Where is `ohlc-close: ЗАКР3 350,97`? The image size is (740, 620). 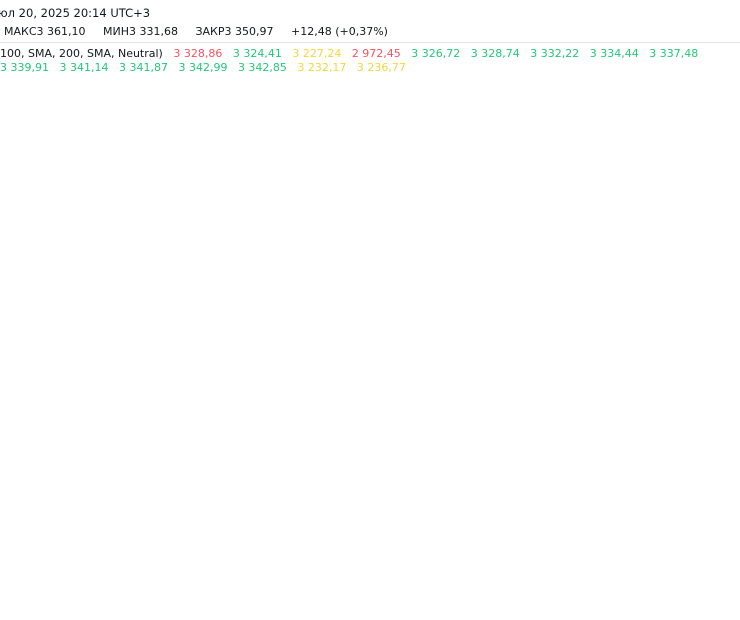 ohlc-close: ЗАКР3 350,97 is located at coordinates (234, 31).